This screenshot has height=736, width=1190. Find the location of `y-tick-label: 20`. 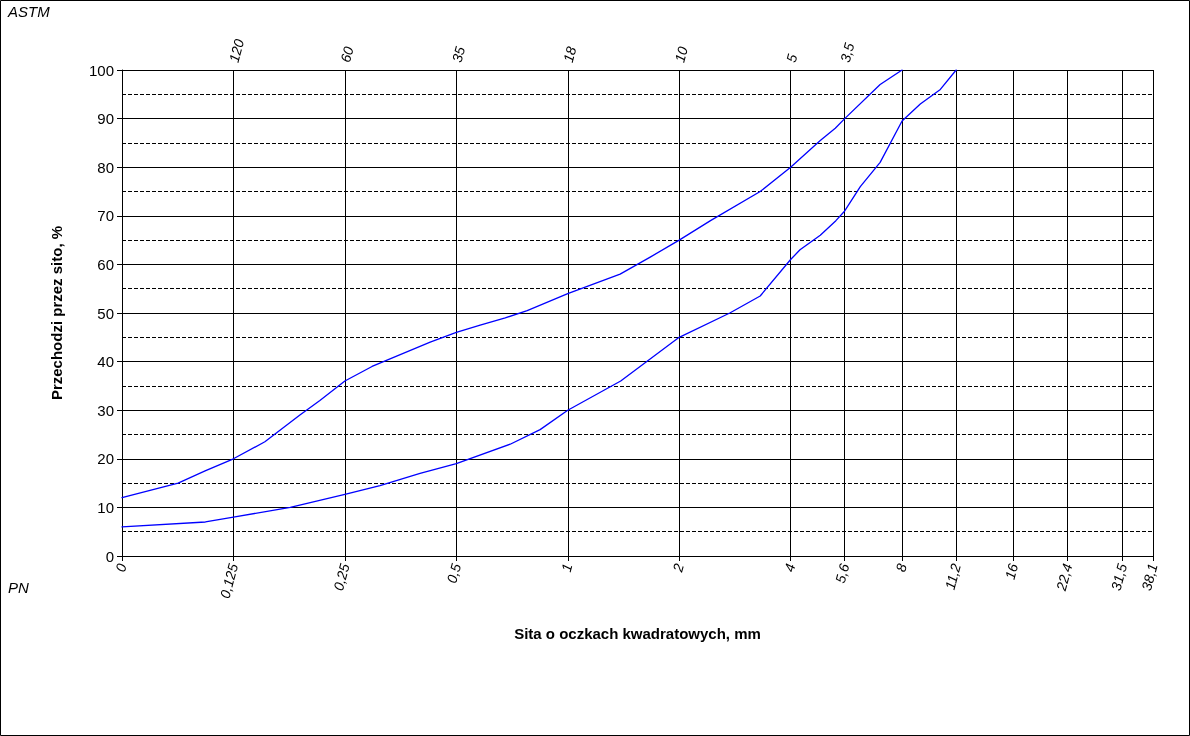

y-tick-label: 20 is located at coordinates (105, 459).